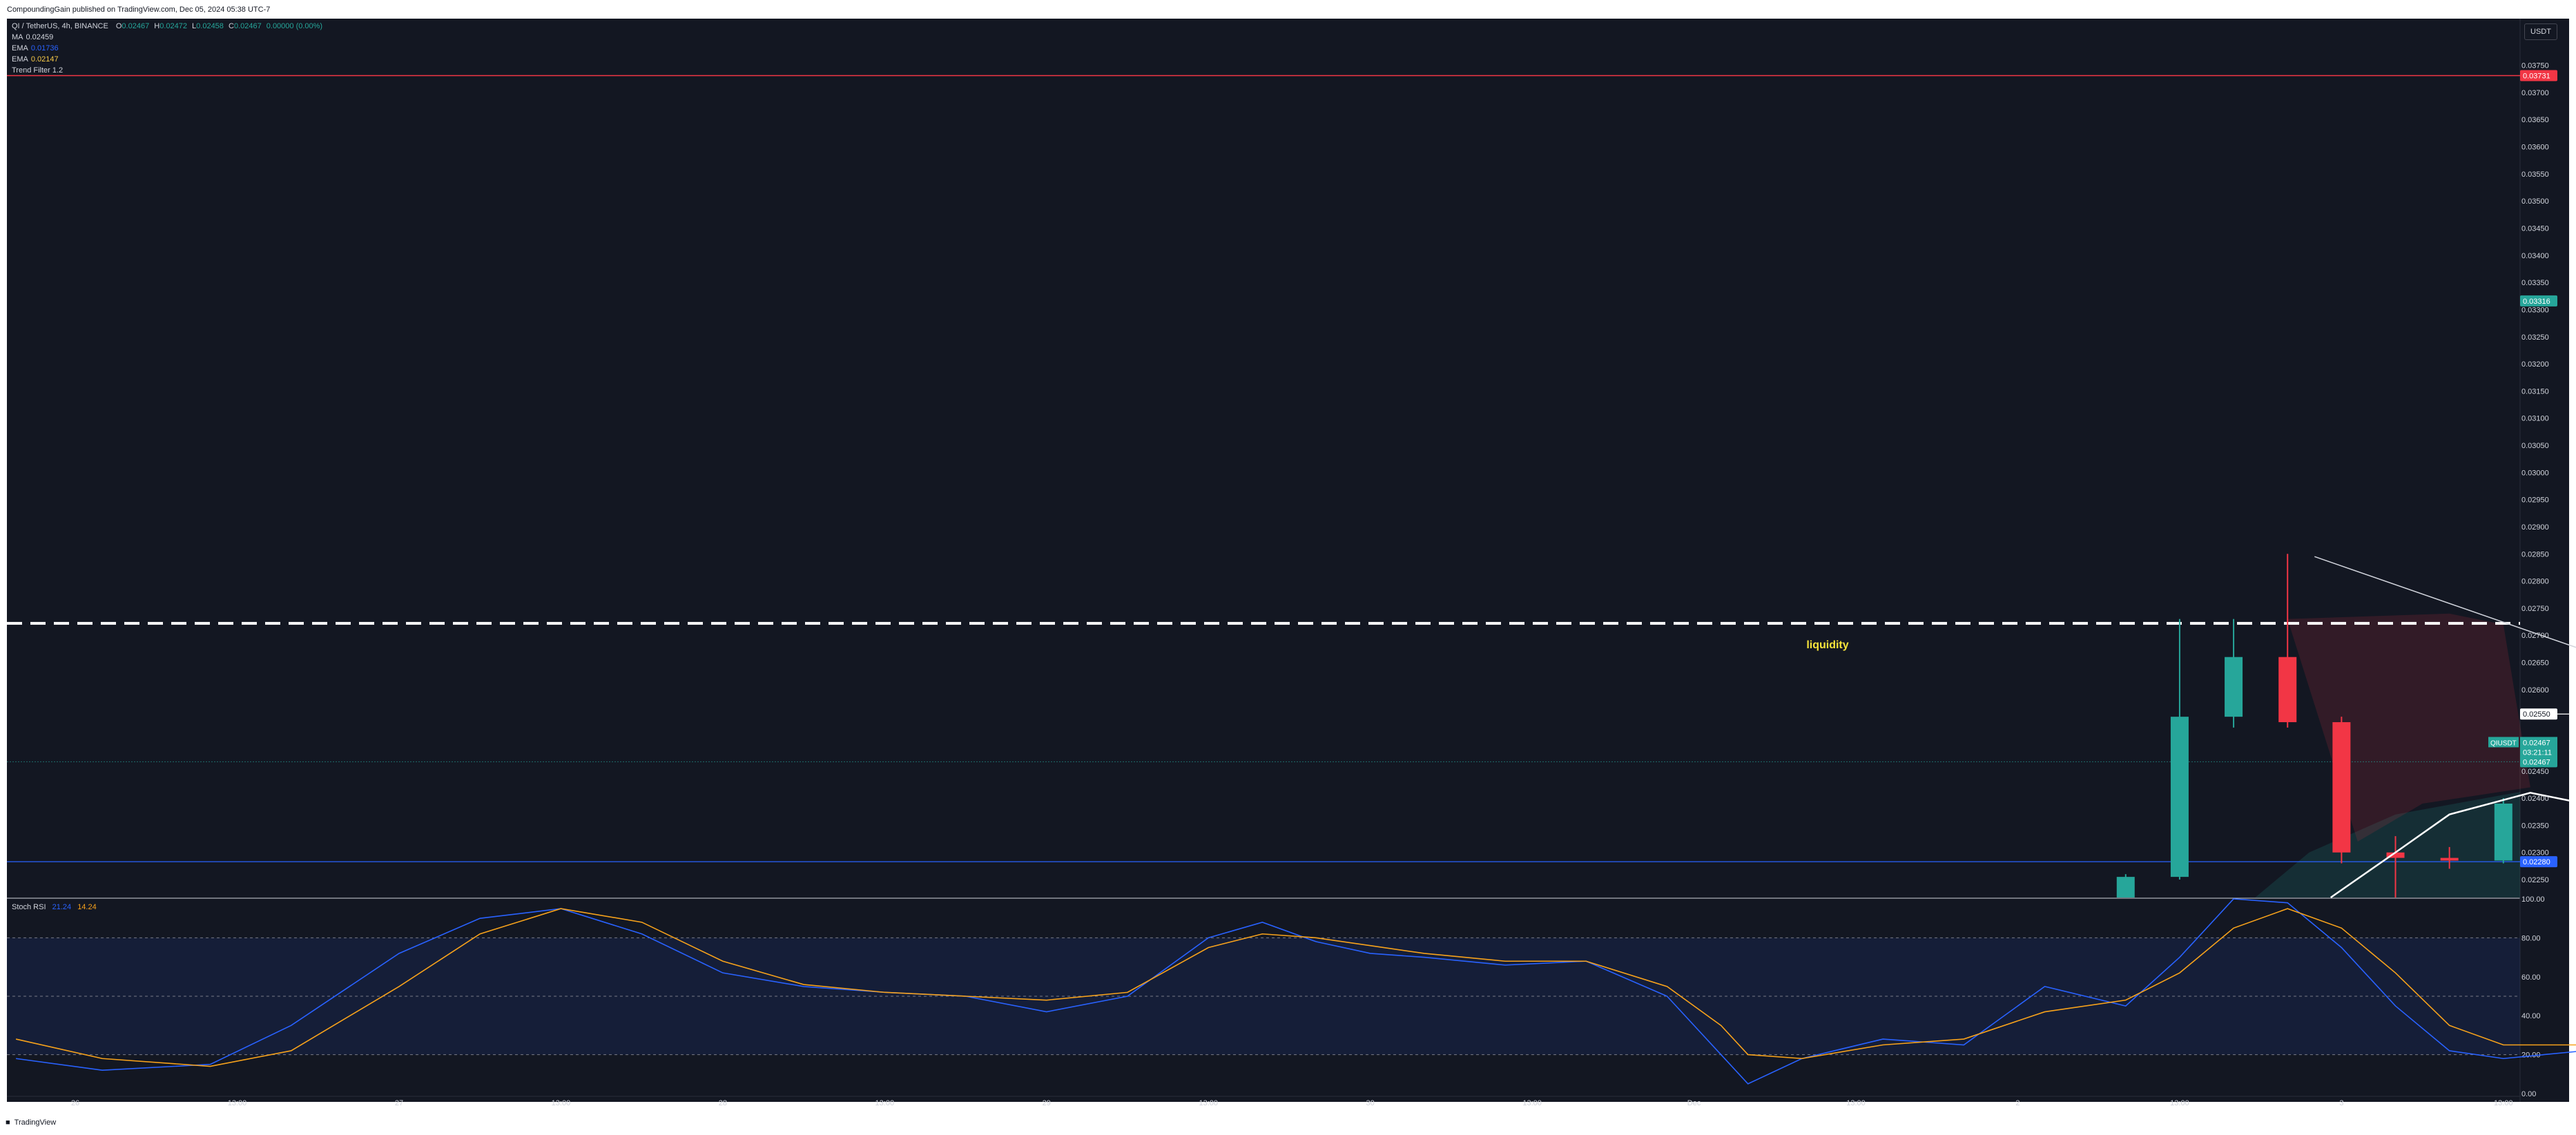  Describe the element at coordinates (2531, 938) in the screenshot. I see `rsi-tick-4: 80.00` at that location.